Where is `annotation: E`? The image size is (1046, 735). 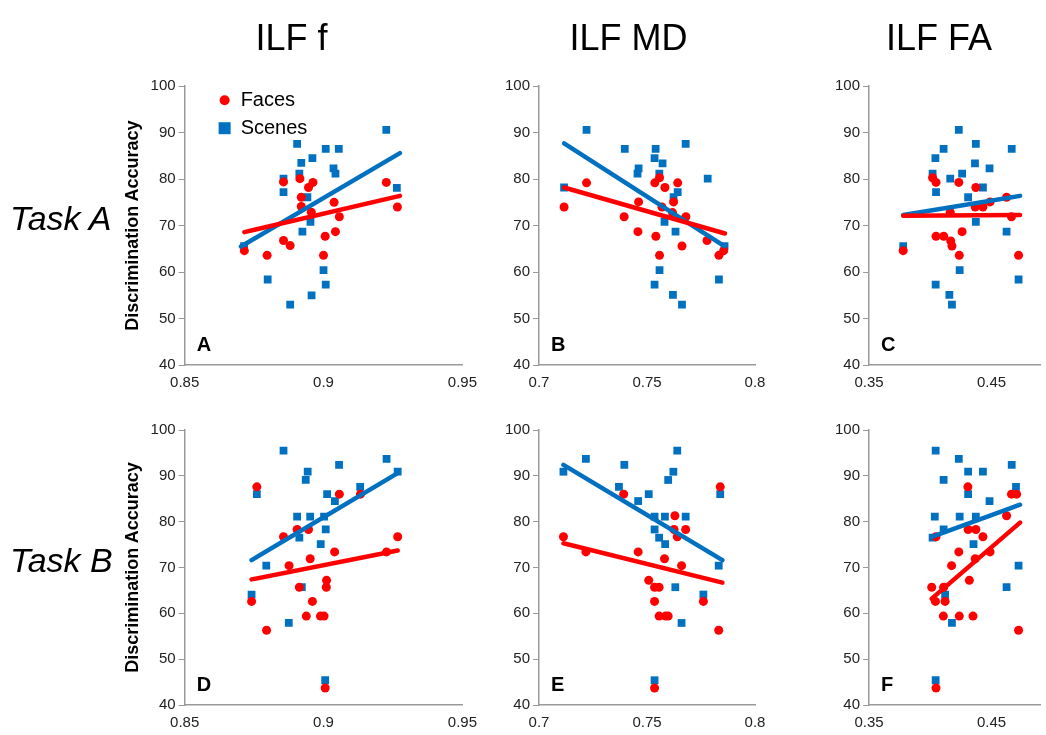 annotation: E is located at coordinates (558, 683).